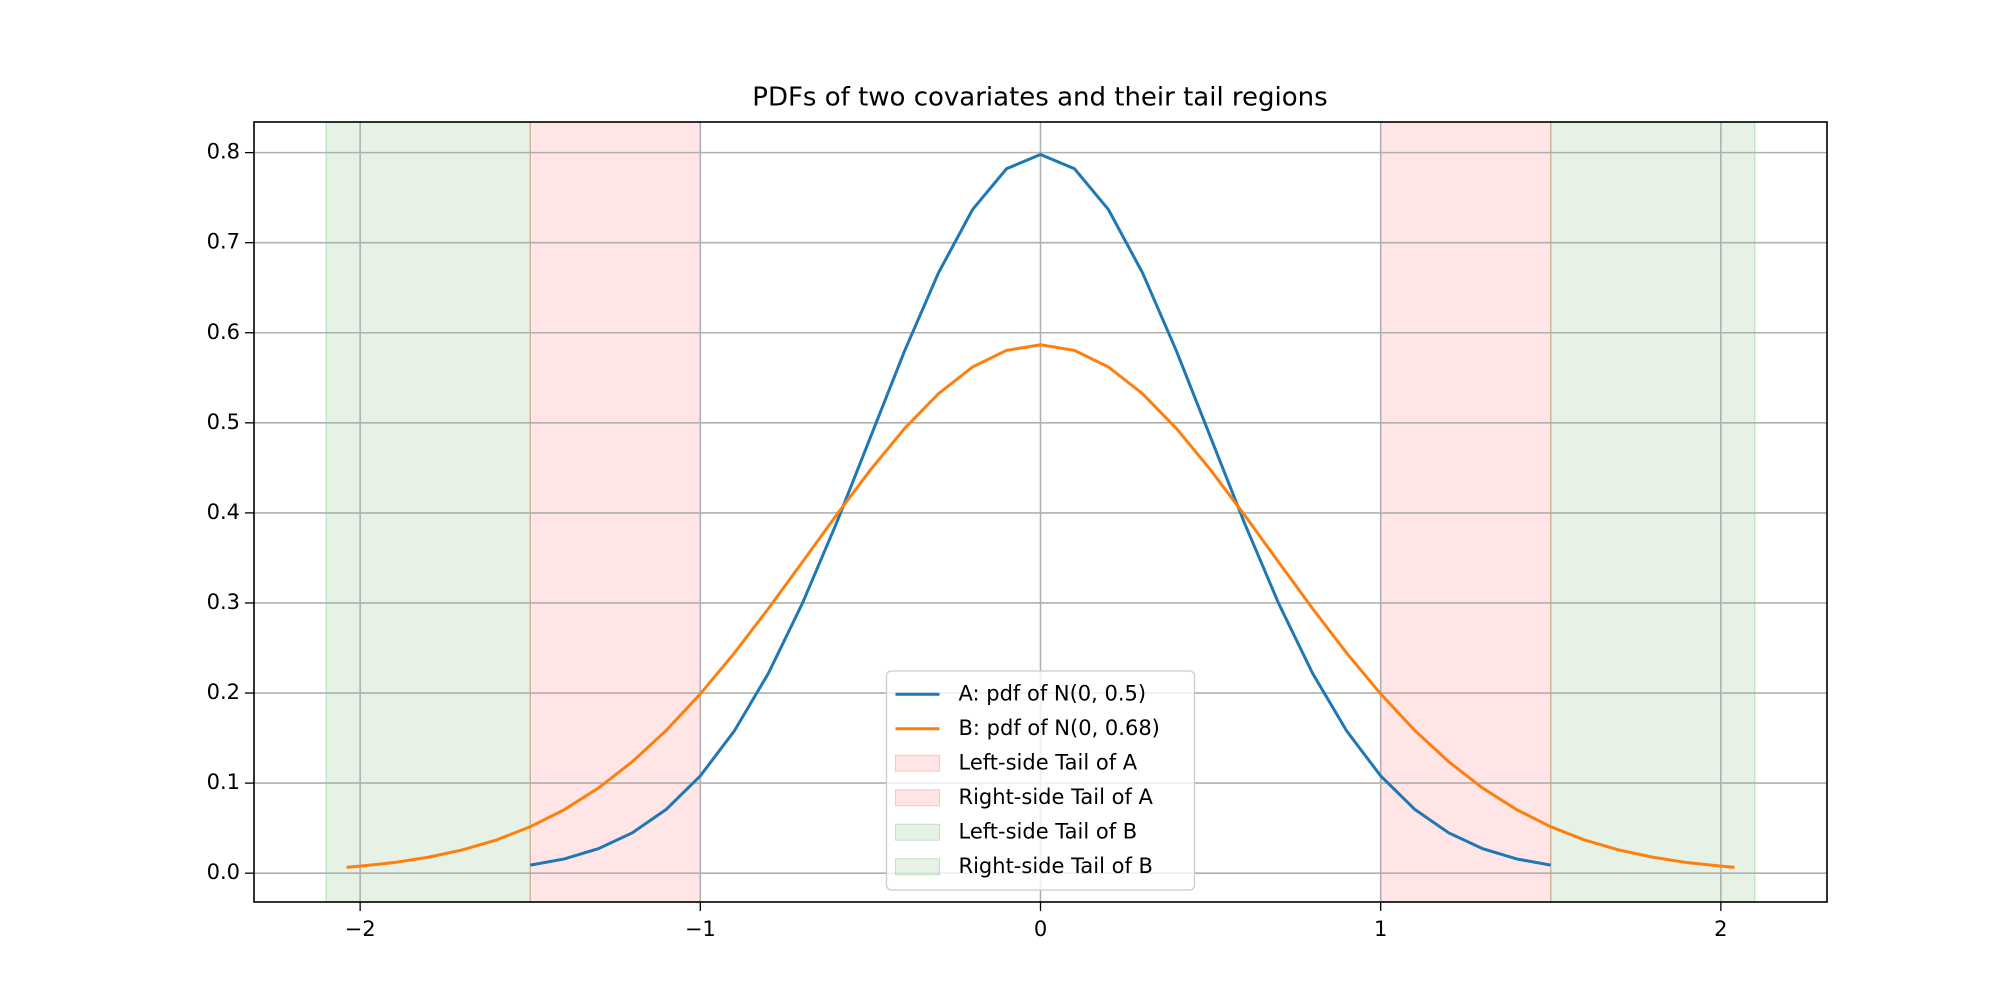 This screenshot has height=1000, width=2000. Describe the element at coordinates (700, 929) in the screenshot. I see `x-tick-label: −1` at that location.